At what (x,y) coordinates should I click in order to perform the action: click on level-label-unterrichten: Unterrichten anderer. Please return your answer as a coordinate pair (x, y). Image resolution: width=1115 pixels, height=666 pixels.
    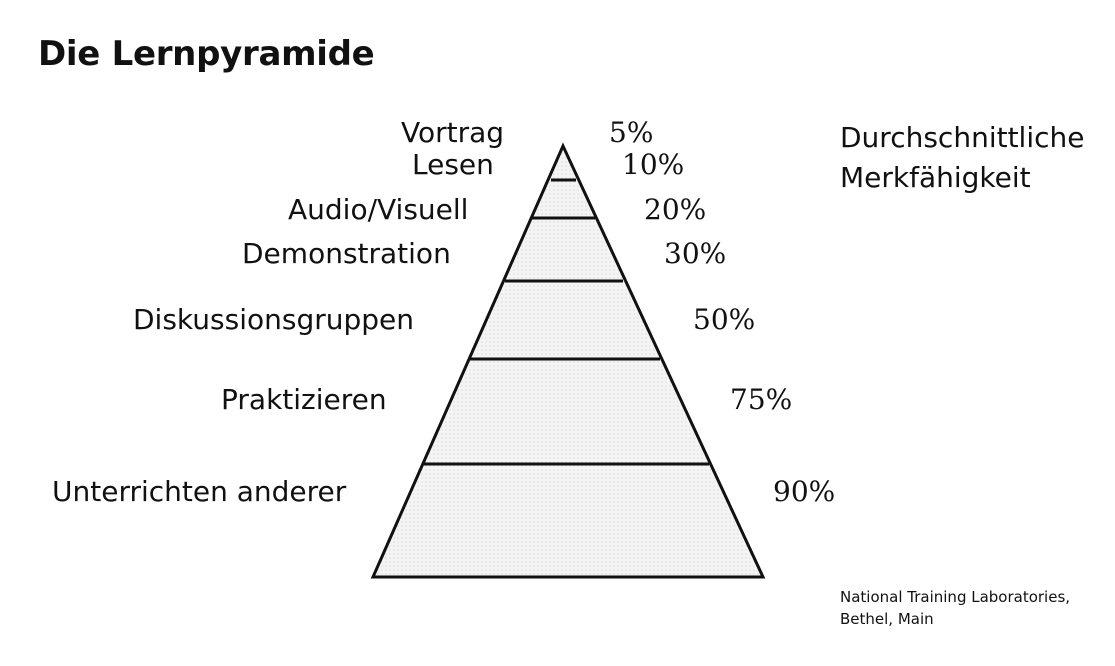
    Looking at the image, I should click on (199, 491).